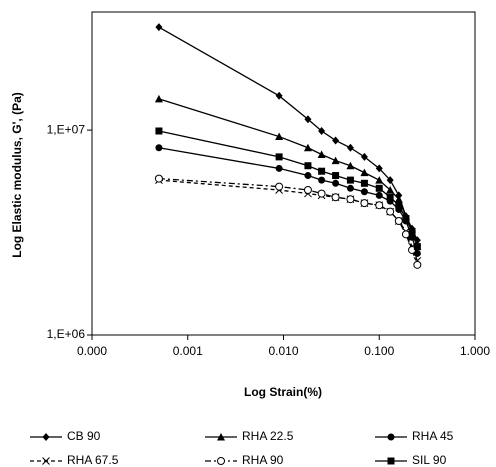 Image resolution: width=496 pixels, height=467 pixels. I want to click on x-axis-label: Log Strain(%), so click(283, 392).